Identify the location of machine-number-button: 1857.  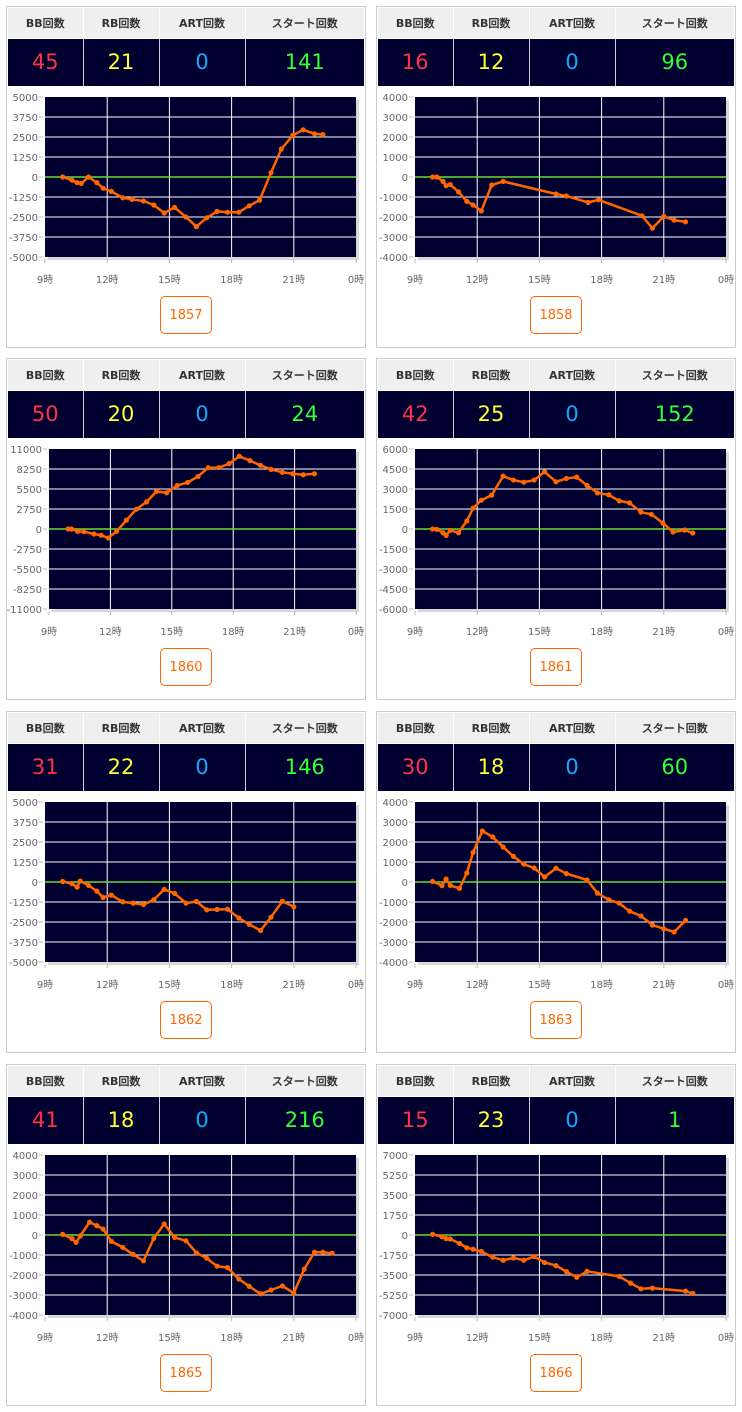
(186, 315).